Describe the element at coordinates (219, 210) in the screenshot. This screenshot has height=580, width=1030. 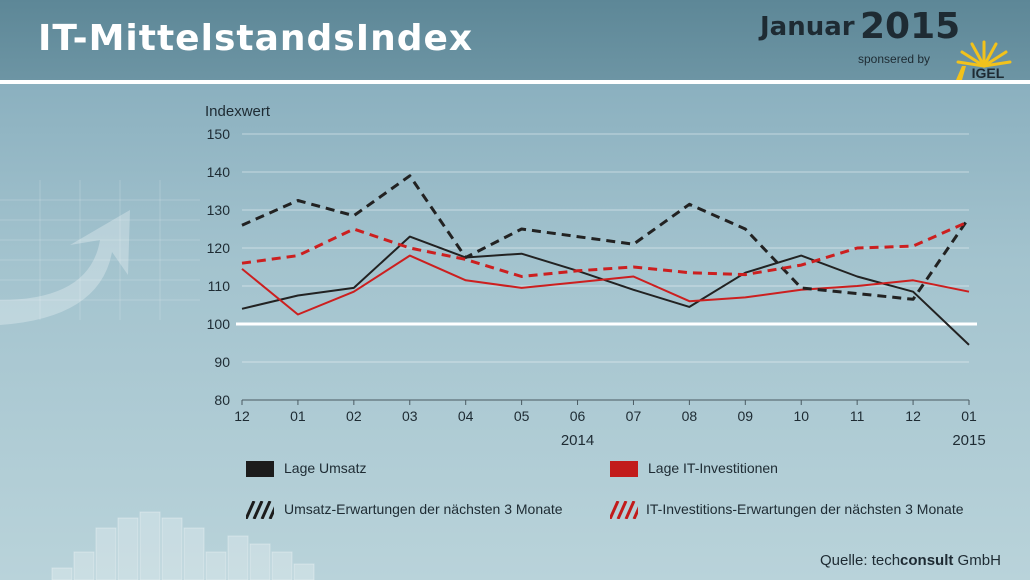
I see `y-tick-label: 130` at that location.